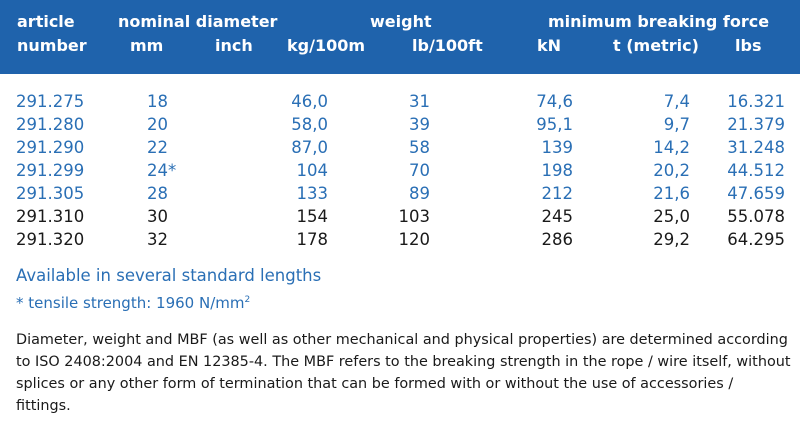 The width and height of the screenshot is (800, 431). I want to click on cell-t-metric: 25,0, so click(671, 216).